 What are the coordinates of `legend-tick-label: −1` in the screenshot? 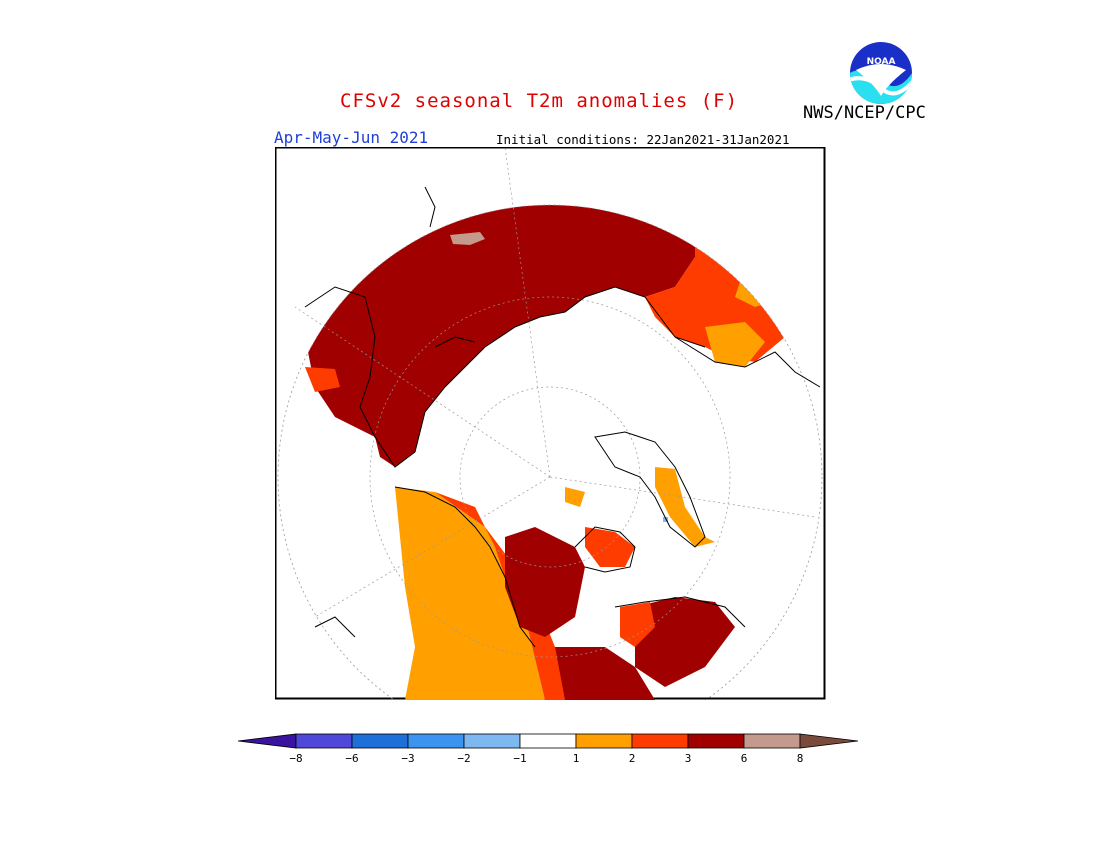 It's located at (520, 758).